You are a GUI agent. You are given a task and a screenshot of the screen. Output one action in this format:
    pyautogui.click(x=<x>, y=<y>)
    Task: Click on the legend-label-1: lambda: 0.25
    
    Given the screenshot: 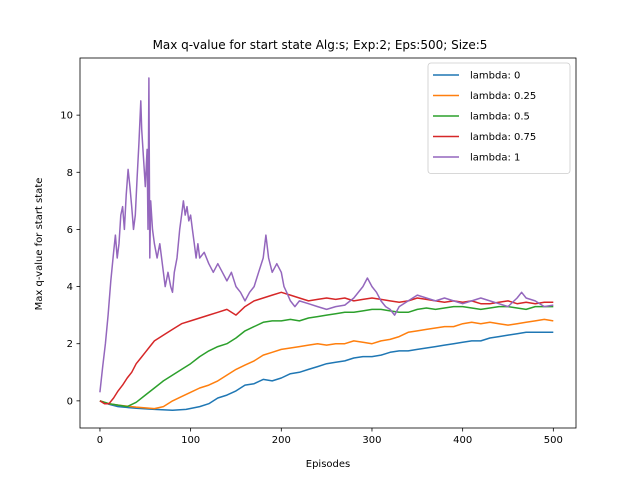 What is the action you would take?
    pyautogui.click(x=503, y=96)
    